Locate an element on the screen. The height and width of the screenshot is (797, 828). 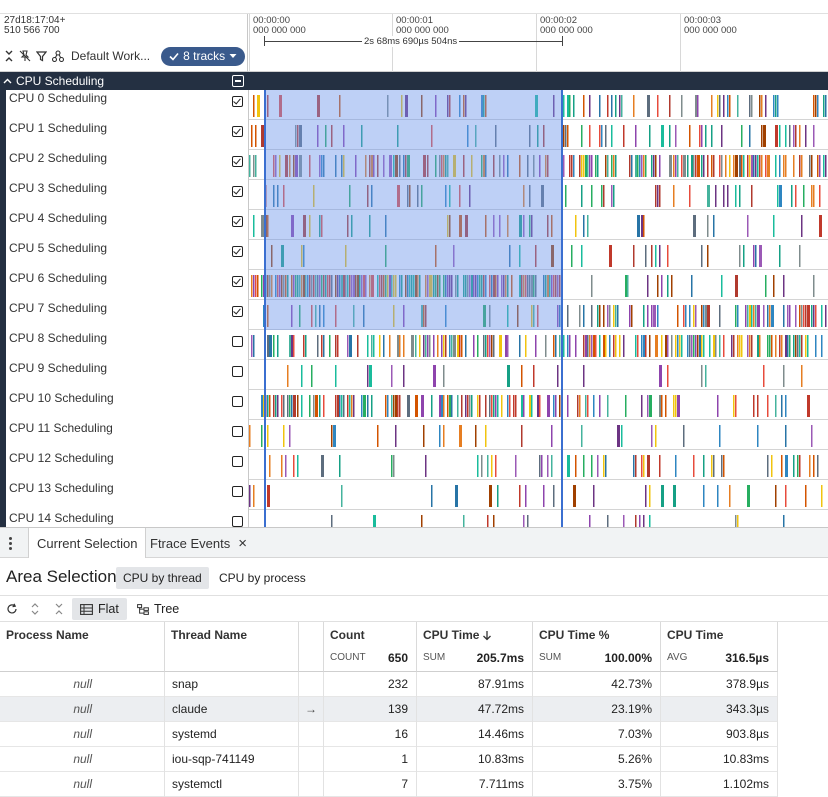
track-cpu-9: CPU 9 Scheduling is located at coordinates (414, 375).